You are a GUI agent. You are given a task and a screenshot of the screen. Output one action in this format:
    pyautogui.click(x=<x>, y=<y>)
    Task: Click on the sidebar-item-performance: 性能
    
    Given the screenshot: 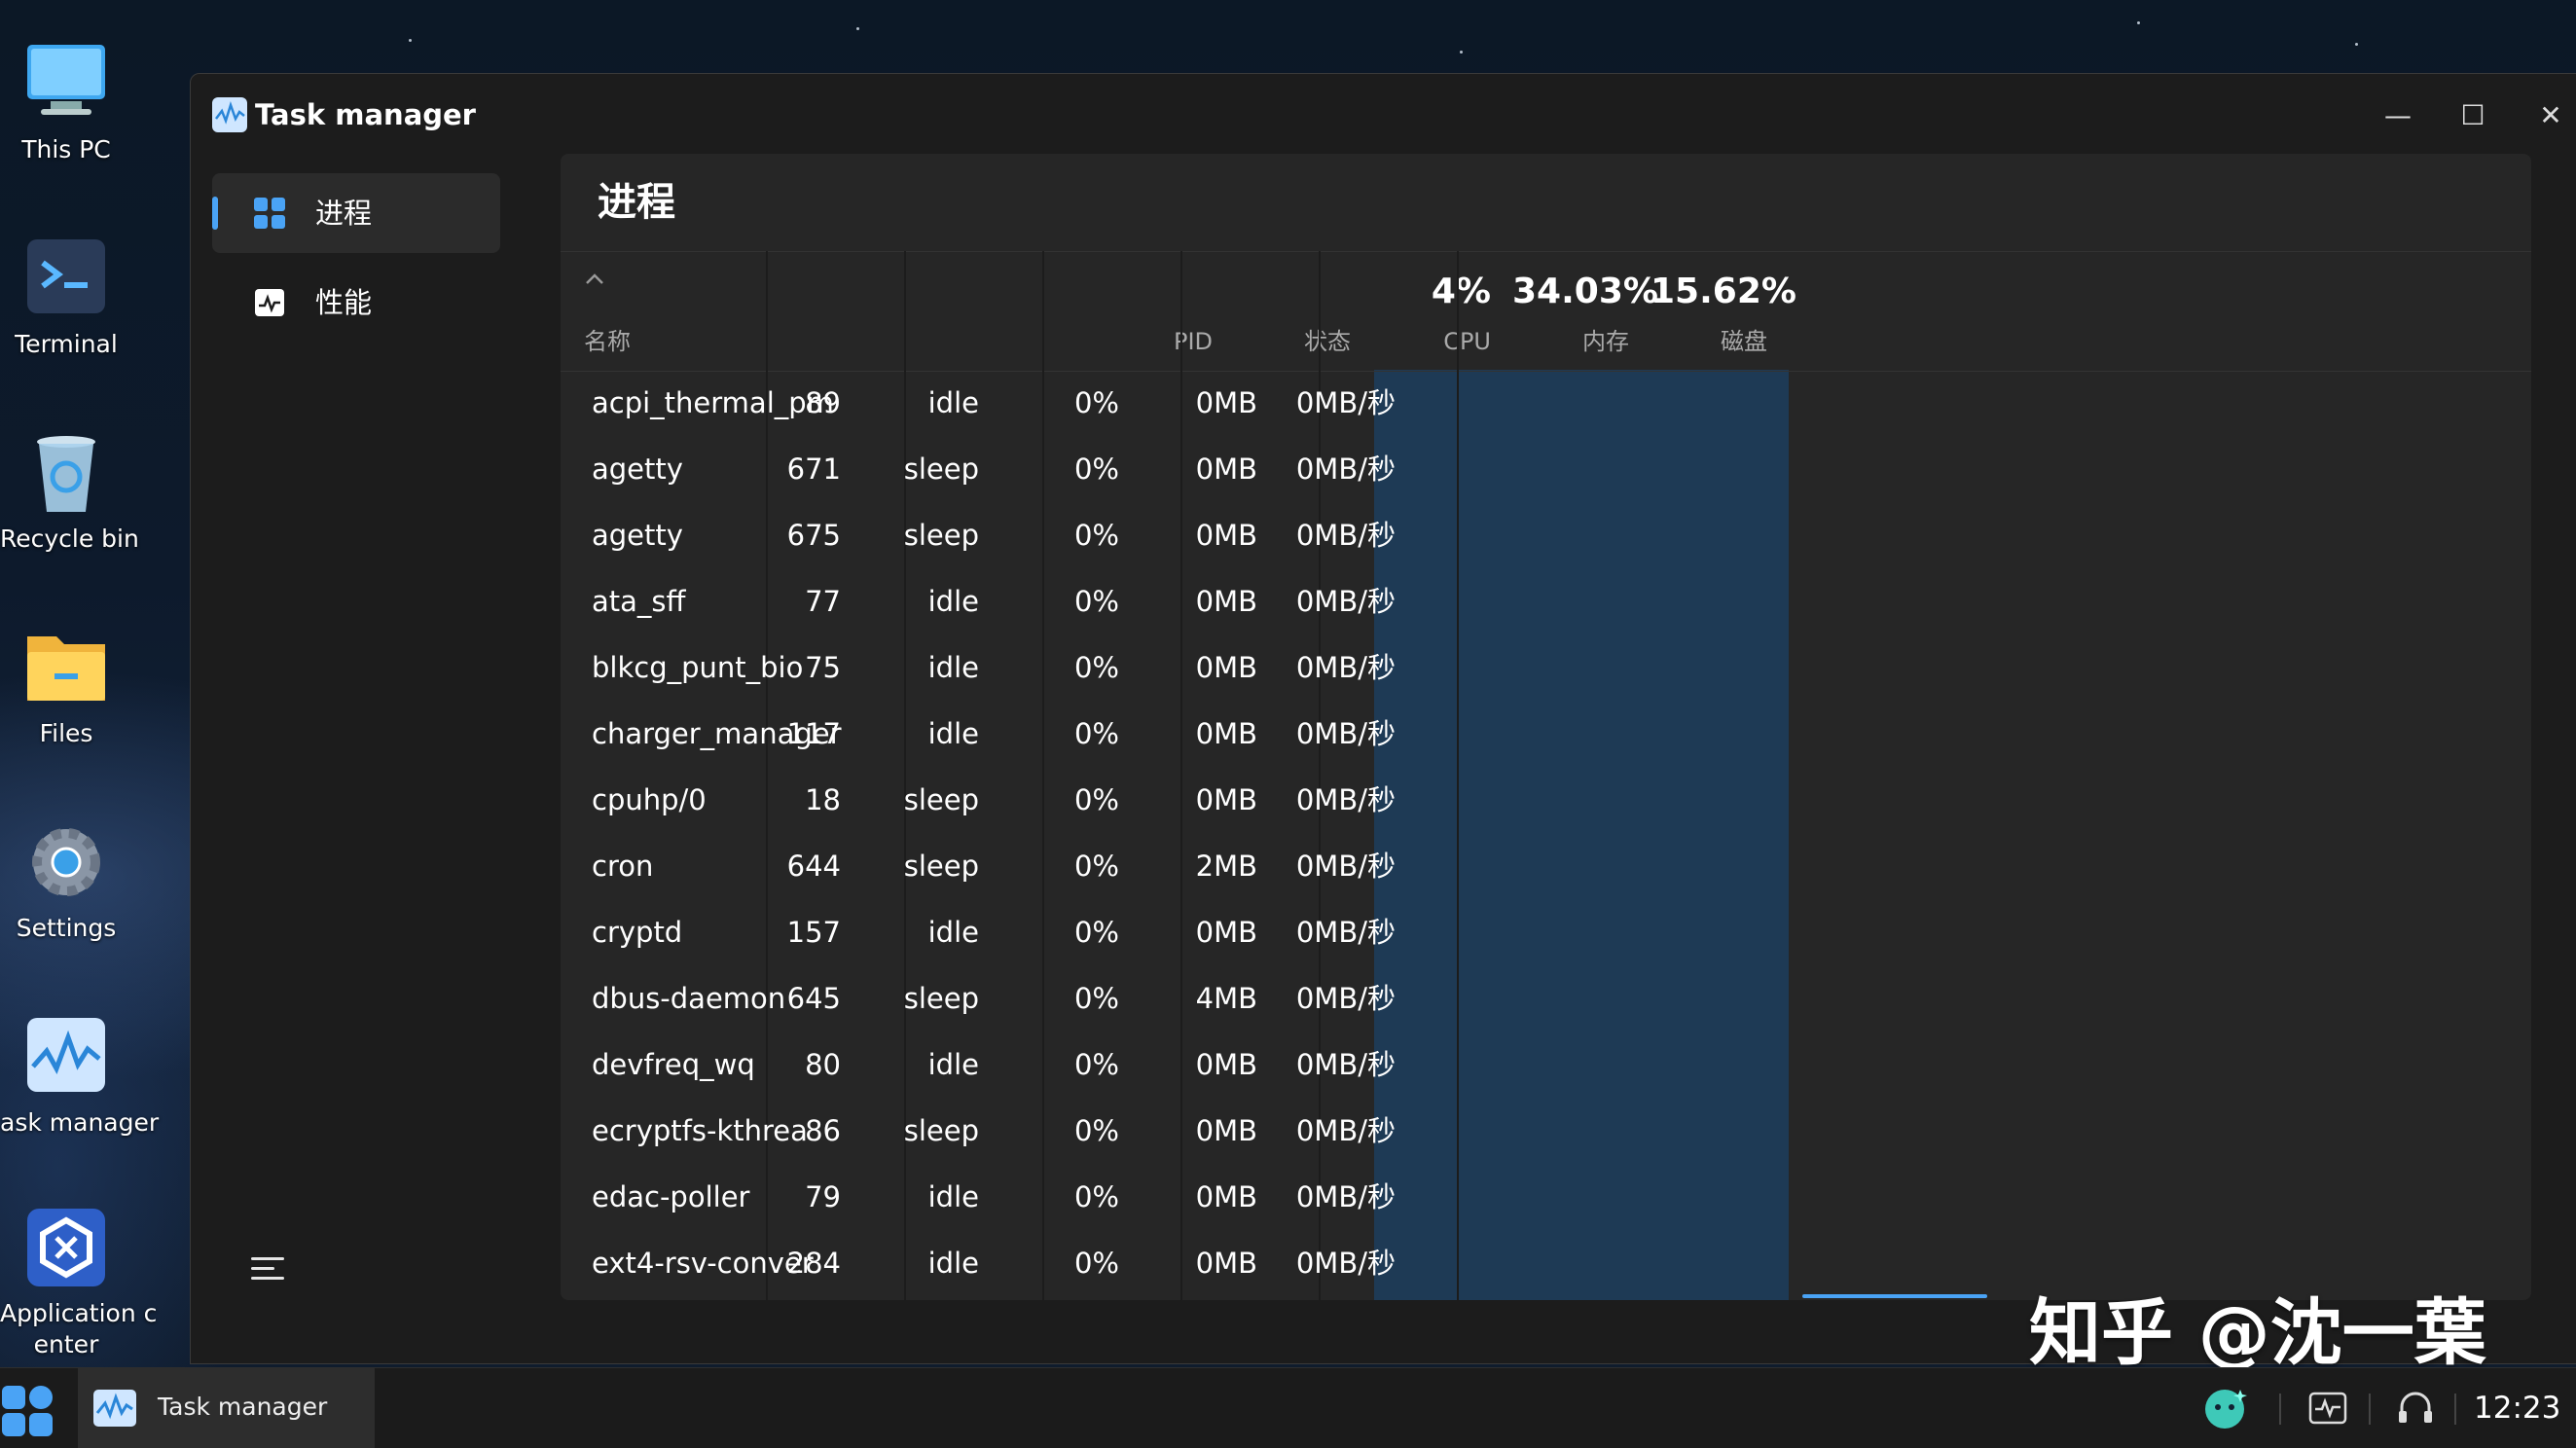 What is the action you would take?
    pyautogui.click(x=356, y=303)
    